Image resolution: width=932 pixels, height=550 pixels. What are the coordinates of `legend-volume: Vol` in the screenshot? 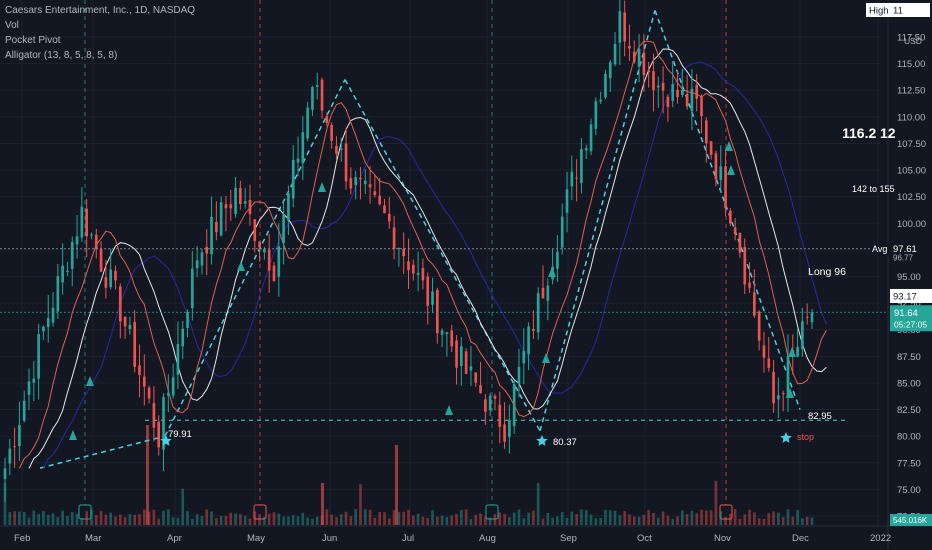 It's located at (12, 25).